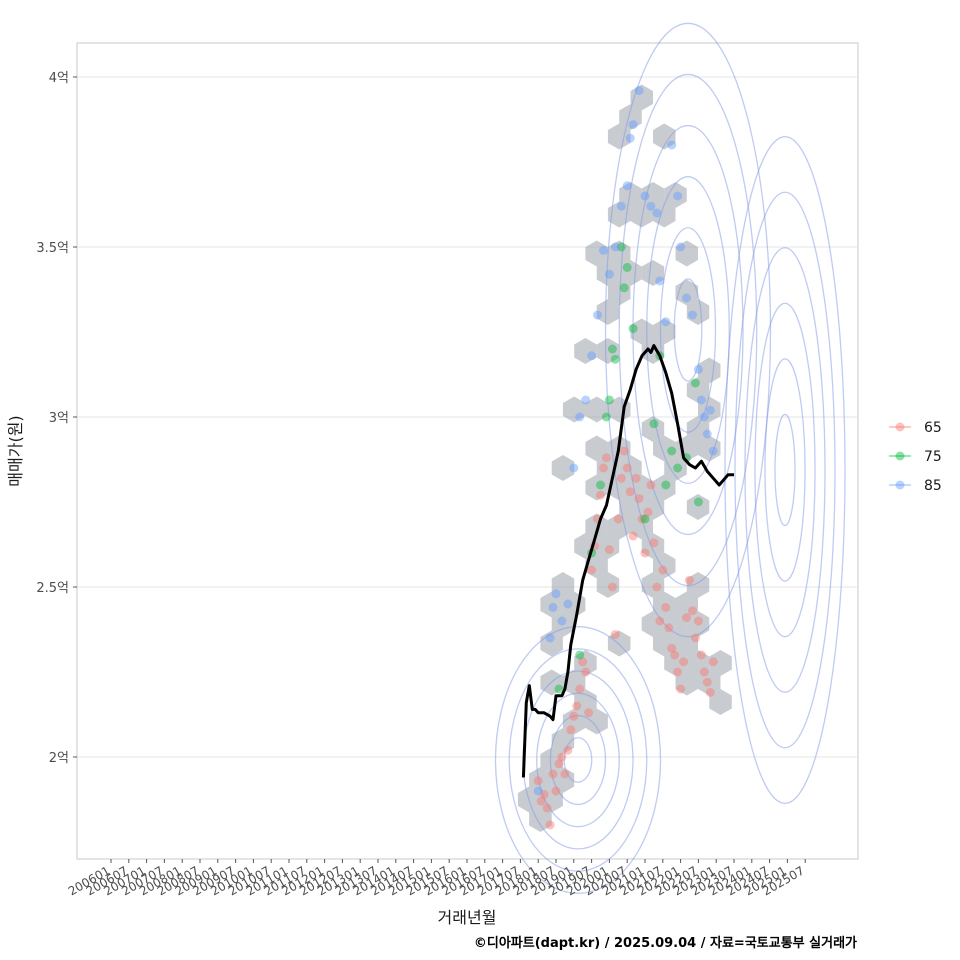 The image size is (960, 960). Describe the element at coordinates (59, 758) in the screenshot. I see `y-tick-label: 2억` at that location.